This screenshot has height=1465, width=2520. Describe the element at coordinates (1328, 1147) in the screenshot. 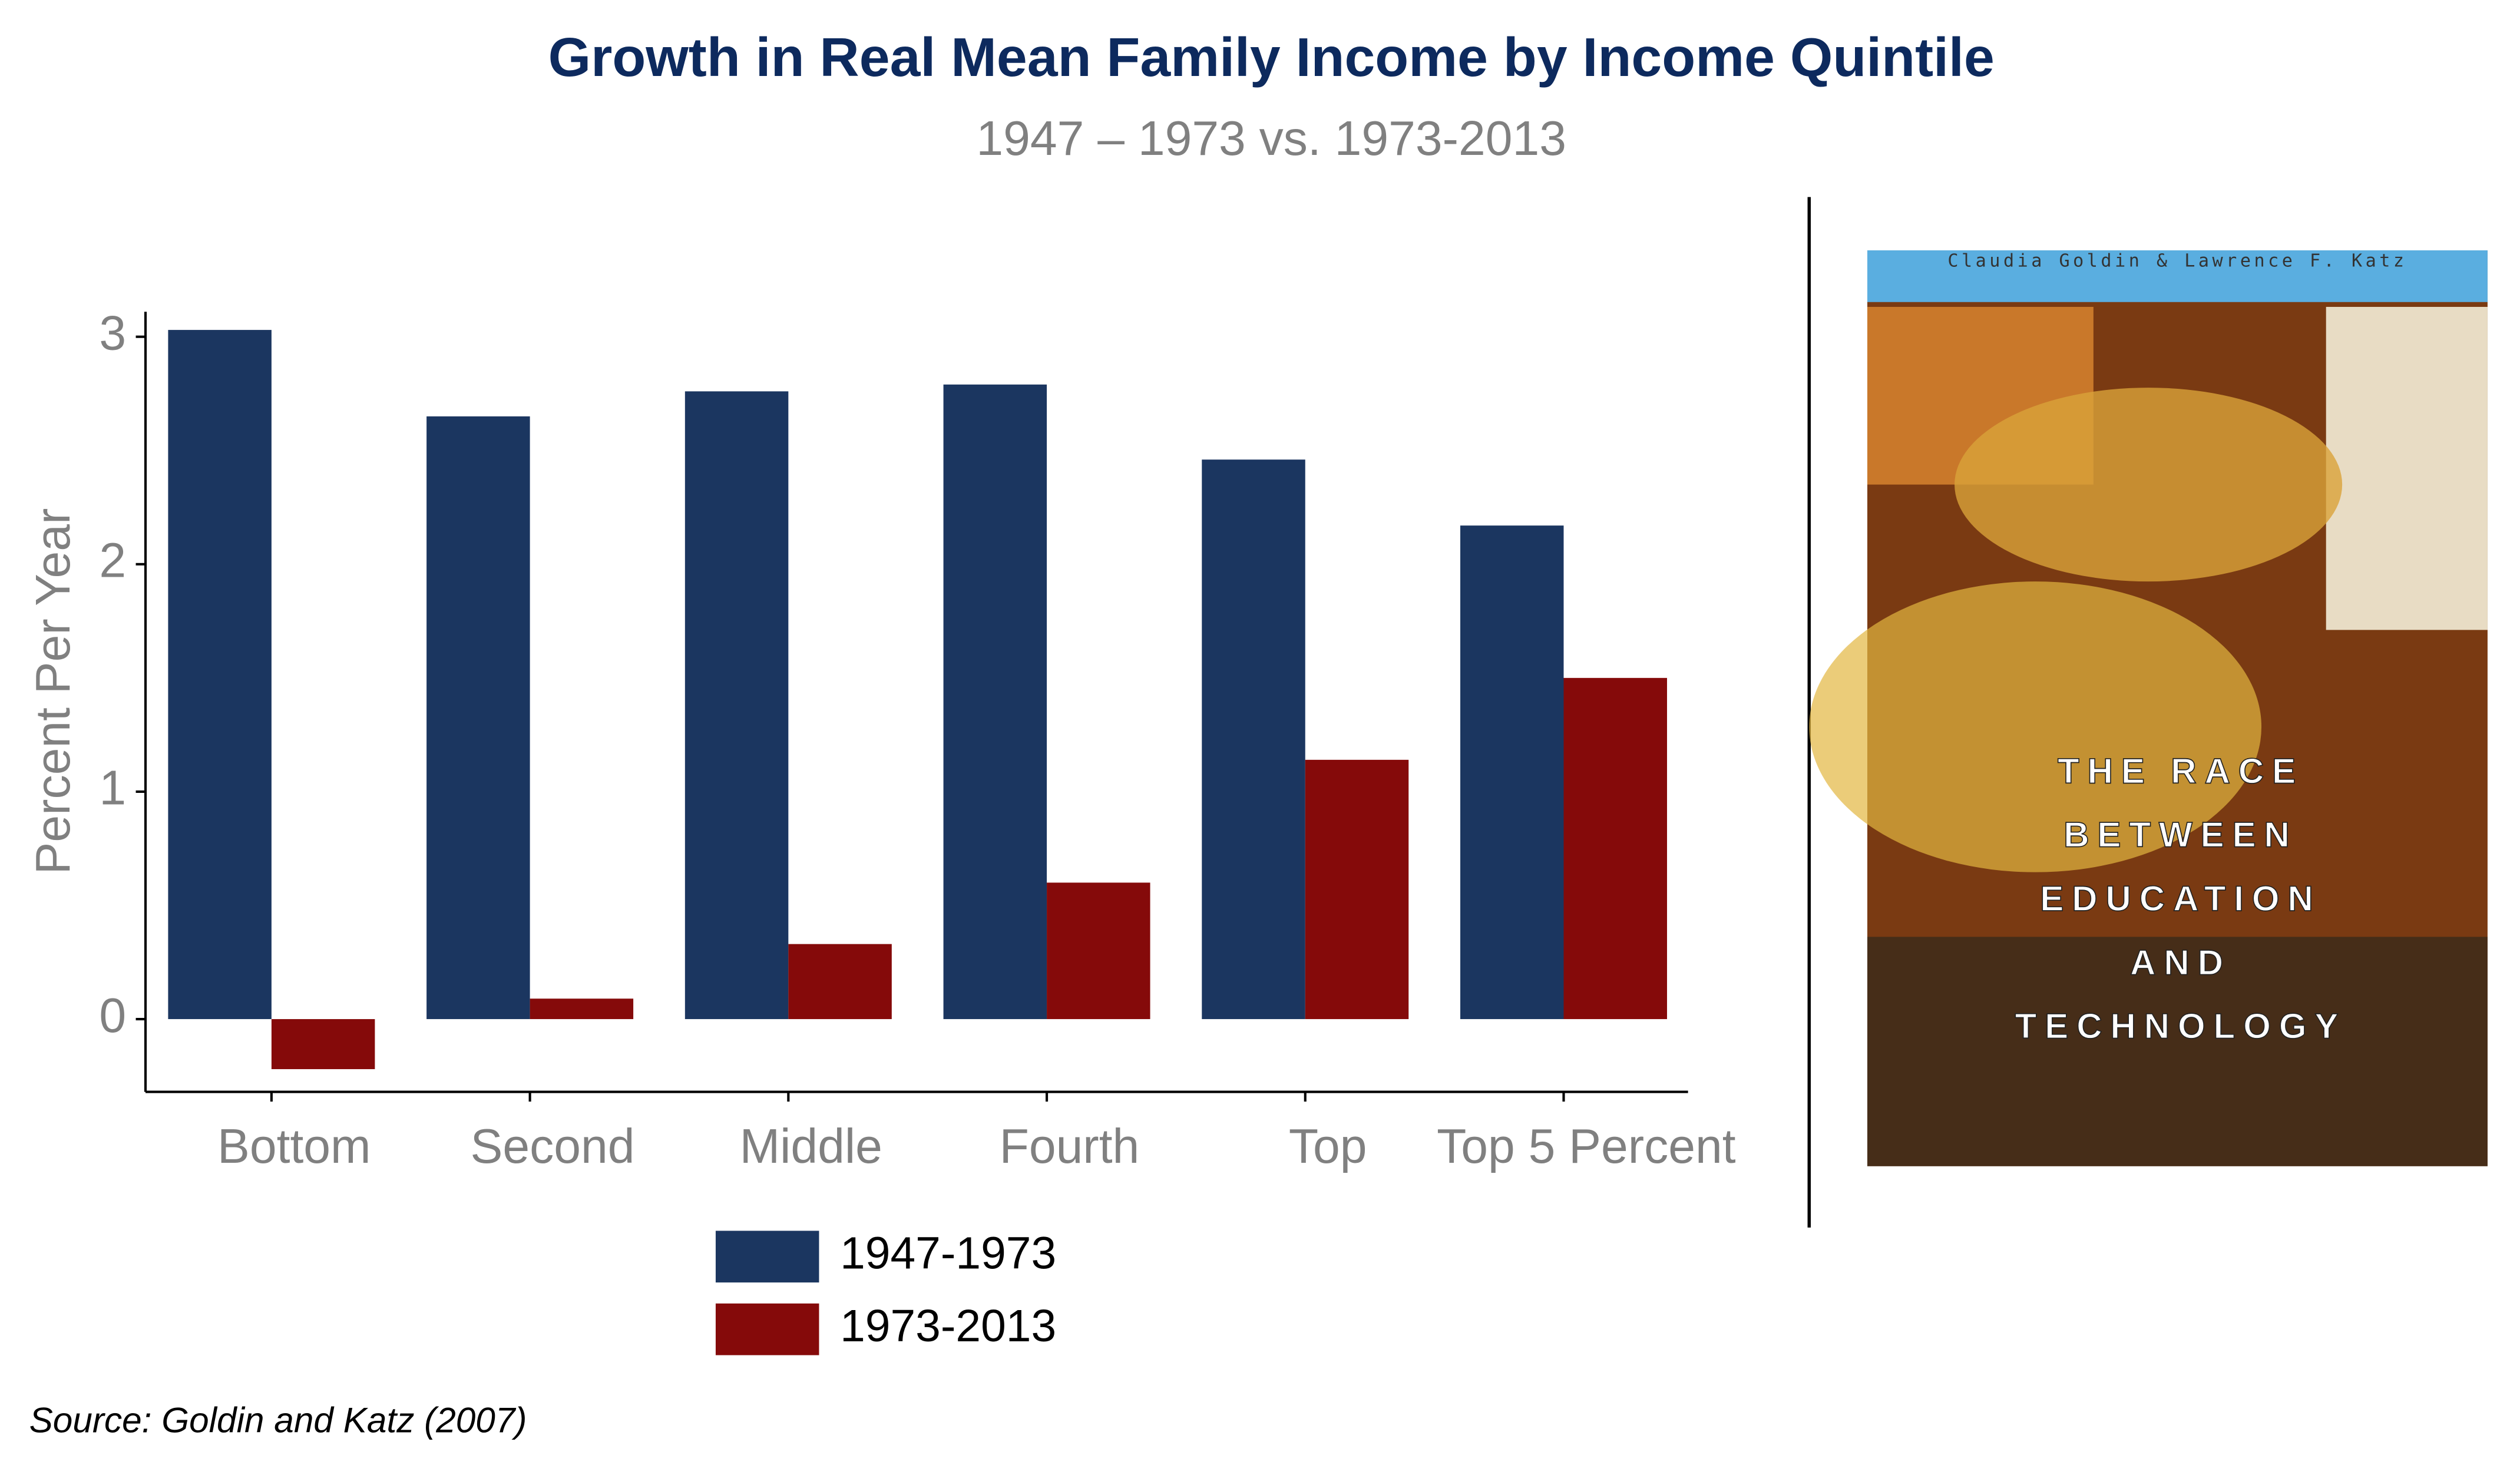

I see `x-tick-label: Top` at that location.